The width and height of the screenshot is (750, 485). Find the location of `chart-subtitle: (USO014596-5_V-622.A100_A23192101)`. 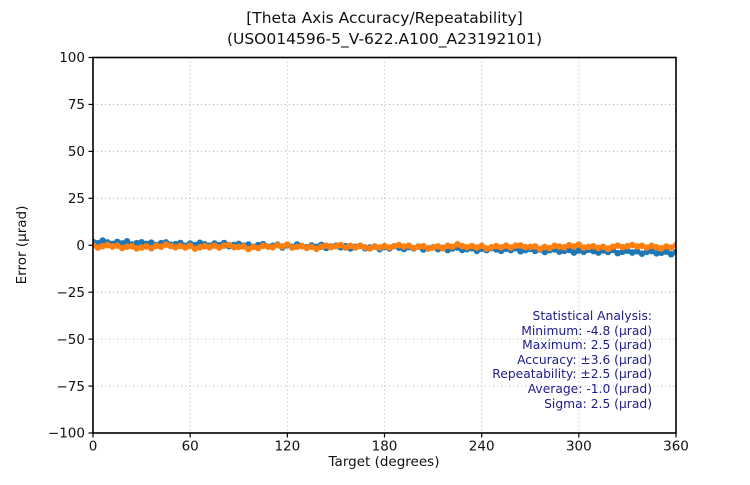

chart-subtitle: (USO014596-5_V-622.A100_A23192101) is located at coordinates (384, 38).